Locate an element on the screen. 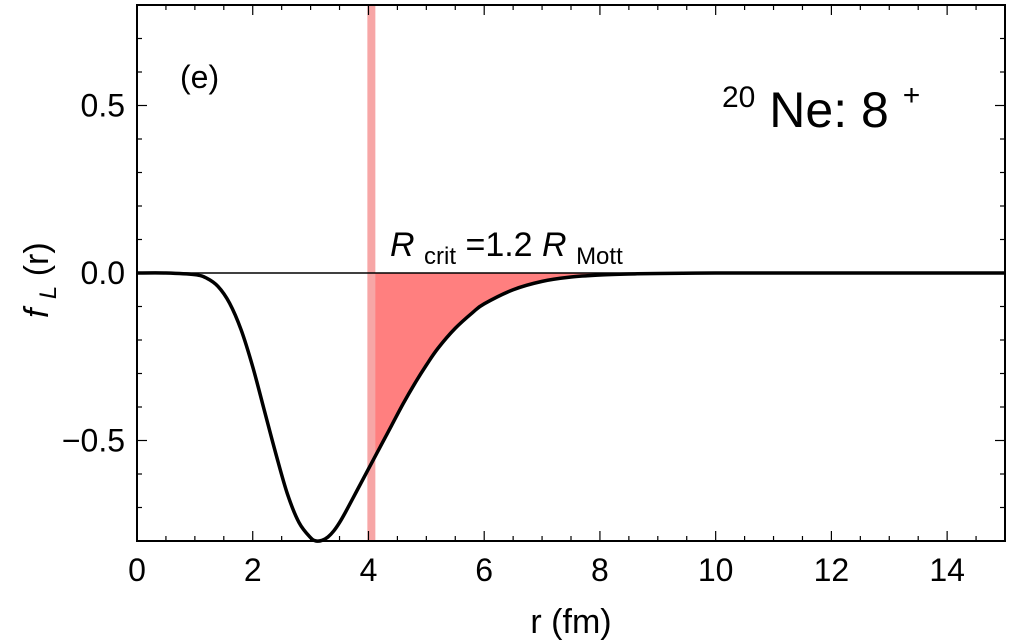 The height and width of the screenshot is (643, 1011). x-tick-label: 0 is located at coordinates (137, 570).